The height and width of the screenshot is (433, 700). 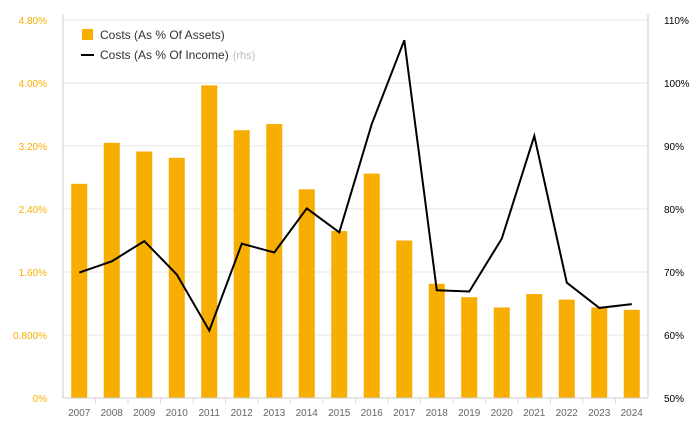 I want to click on x-tick-label: 2018, so click(x=437, y=413).